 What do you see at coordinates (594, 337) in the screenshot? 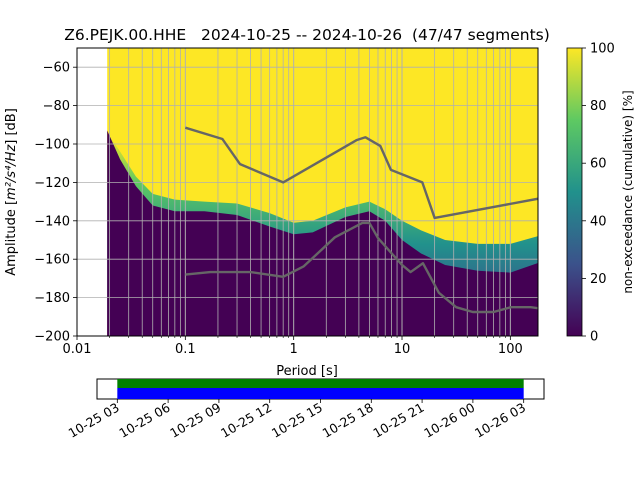
I see `colorbar-tick-label: 0` at bounding box center [594, 337].